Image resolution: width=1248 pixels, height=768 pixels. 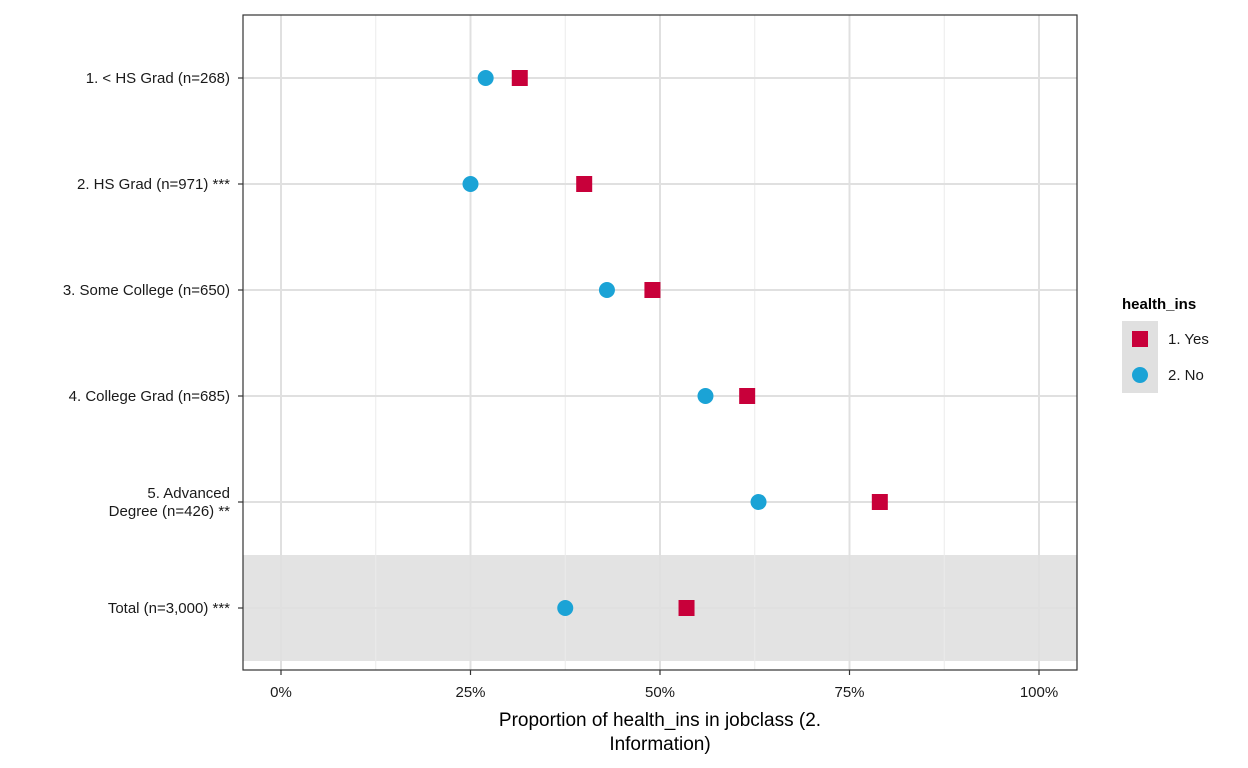 What do you see at coordinates (1186, 375) in the screenshot?
I see `legend-label: 2. No` at bounding box center [1186, 375].